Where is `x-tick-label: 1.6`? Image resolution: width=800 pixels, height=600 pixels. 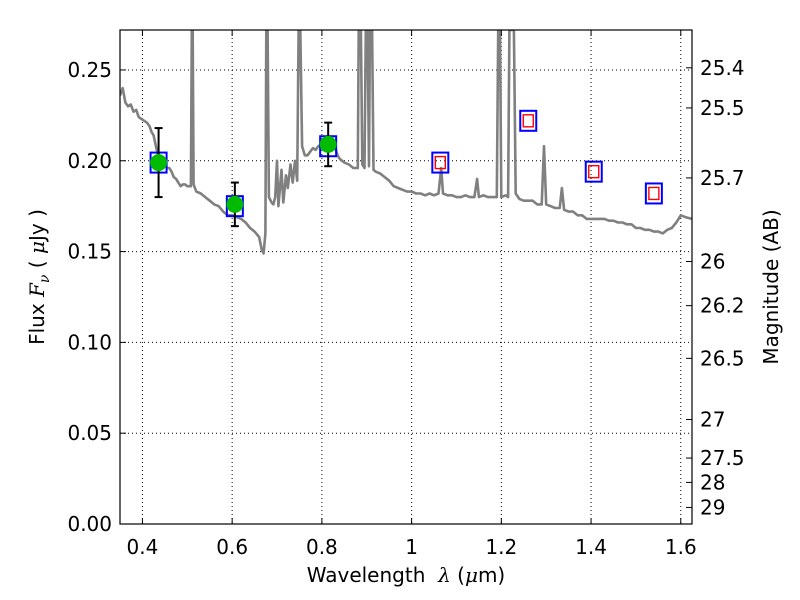
x-tick-label: 1.6 is located at coordinates (681, 547).